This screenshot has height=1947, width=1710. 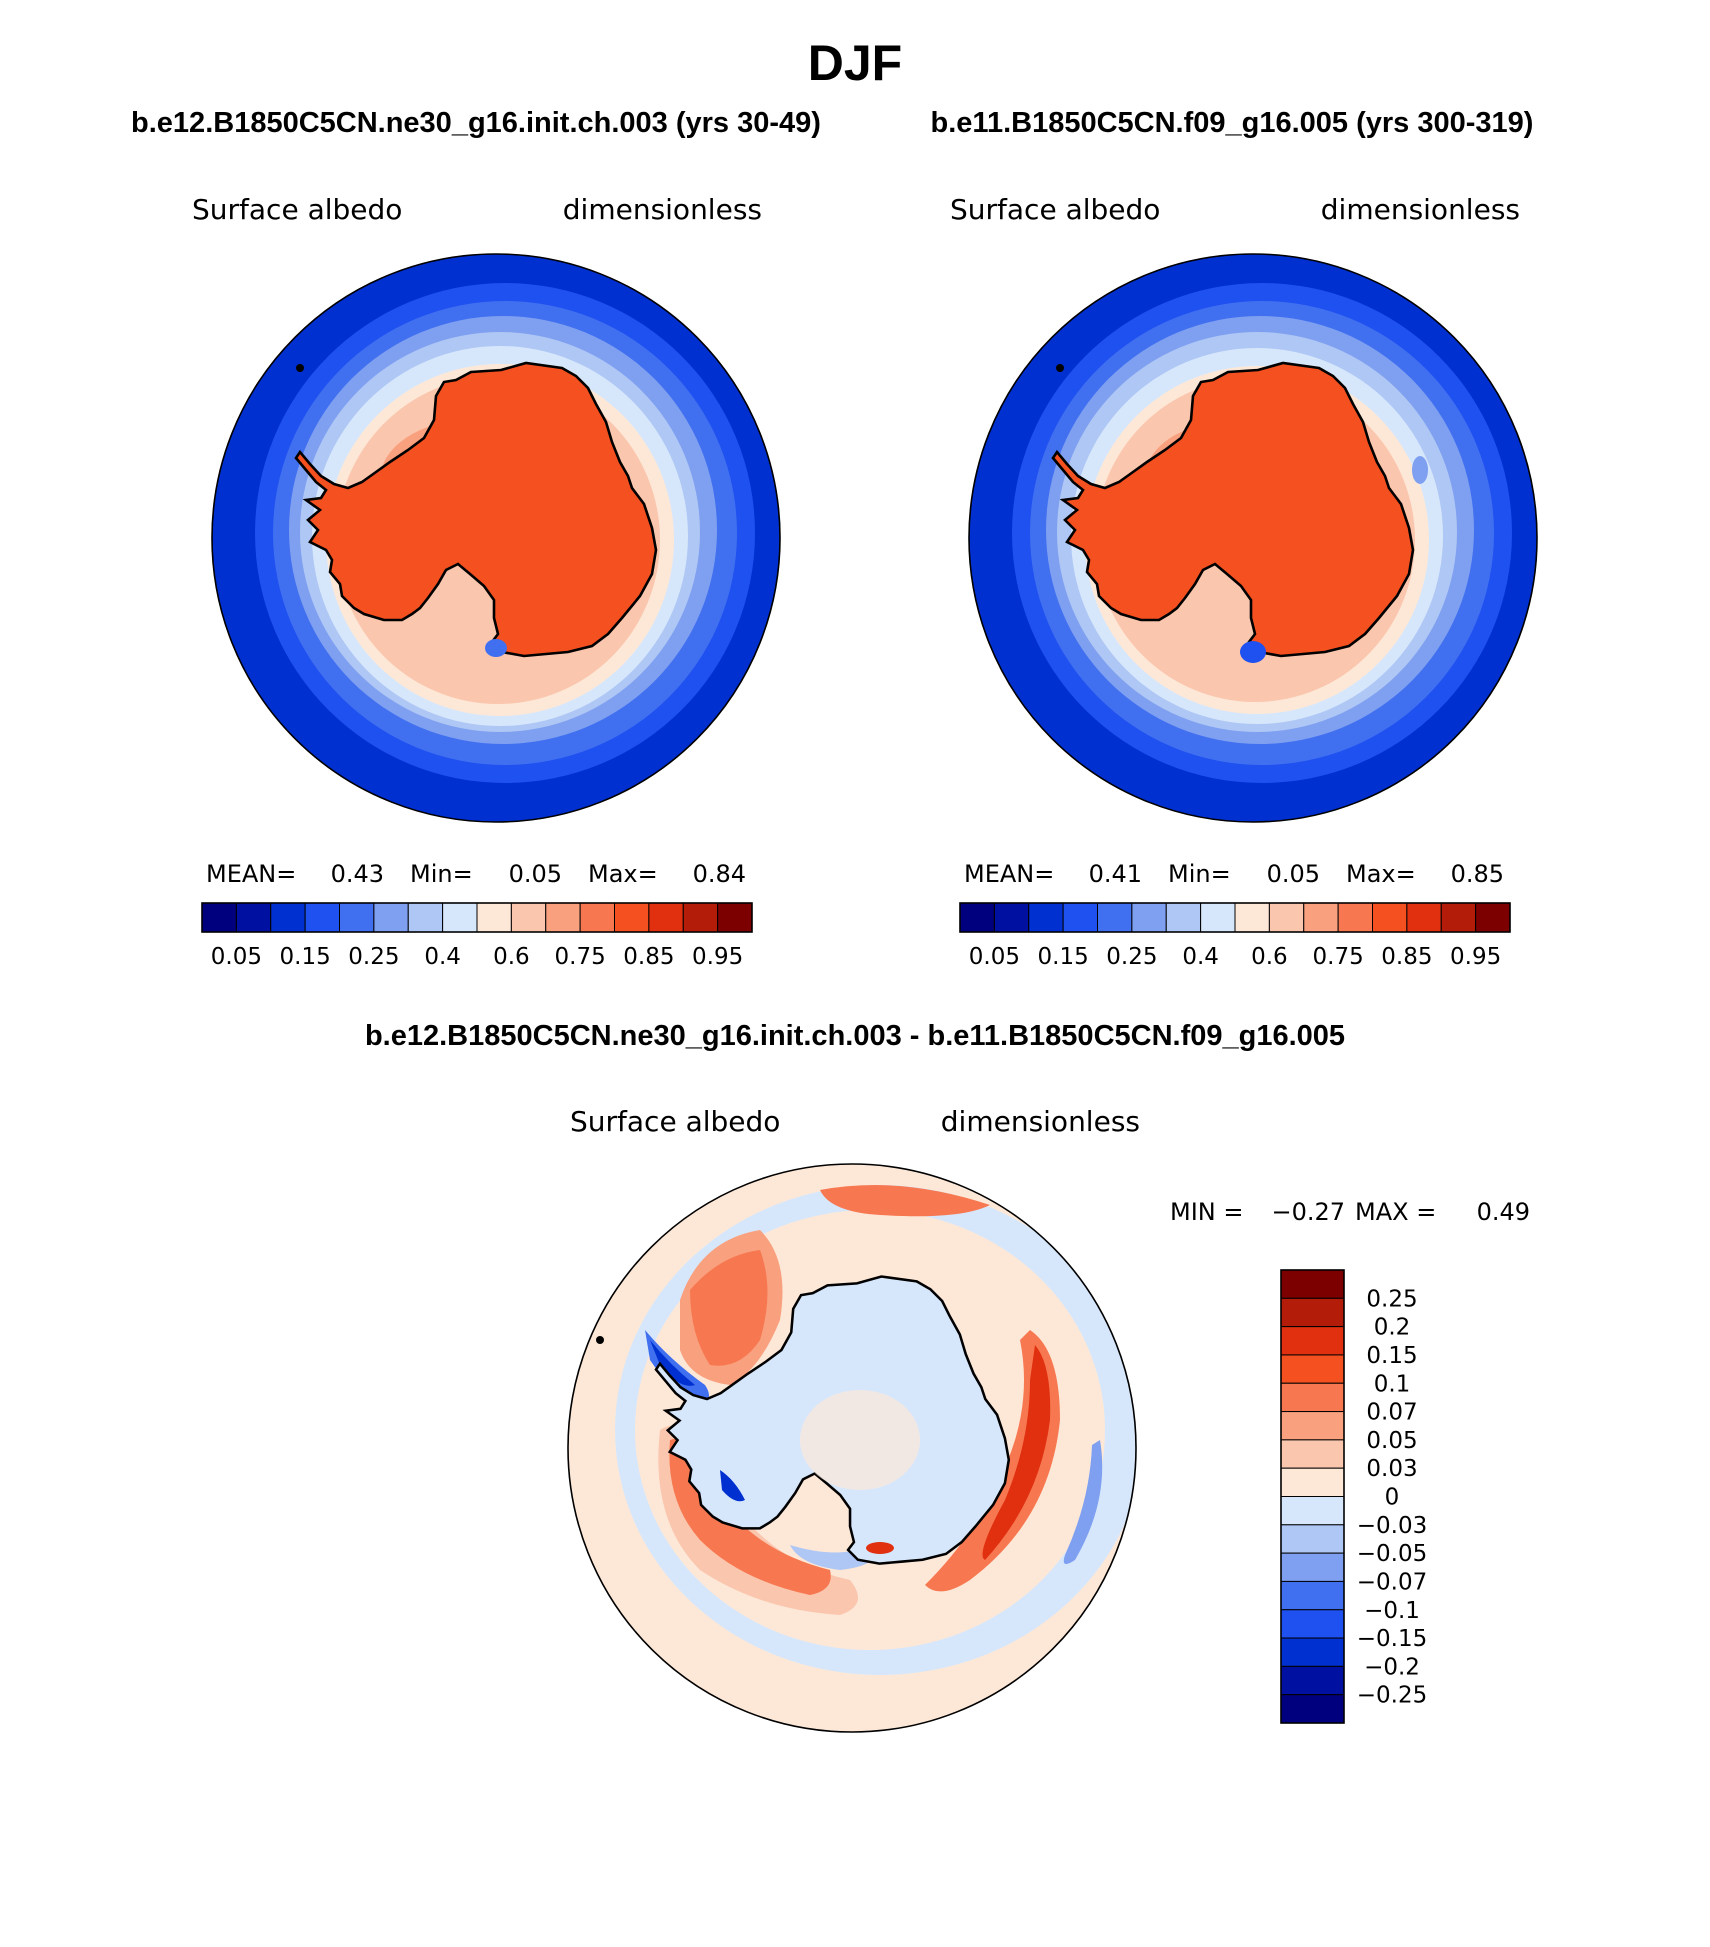 I want to click on map-difference-outline, so click(x=852, y=1448).